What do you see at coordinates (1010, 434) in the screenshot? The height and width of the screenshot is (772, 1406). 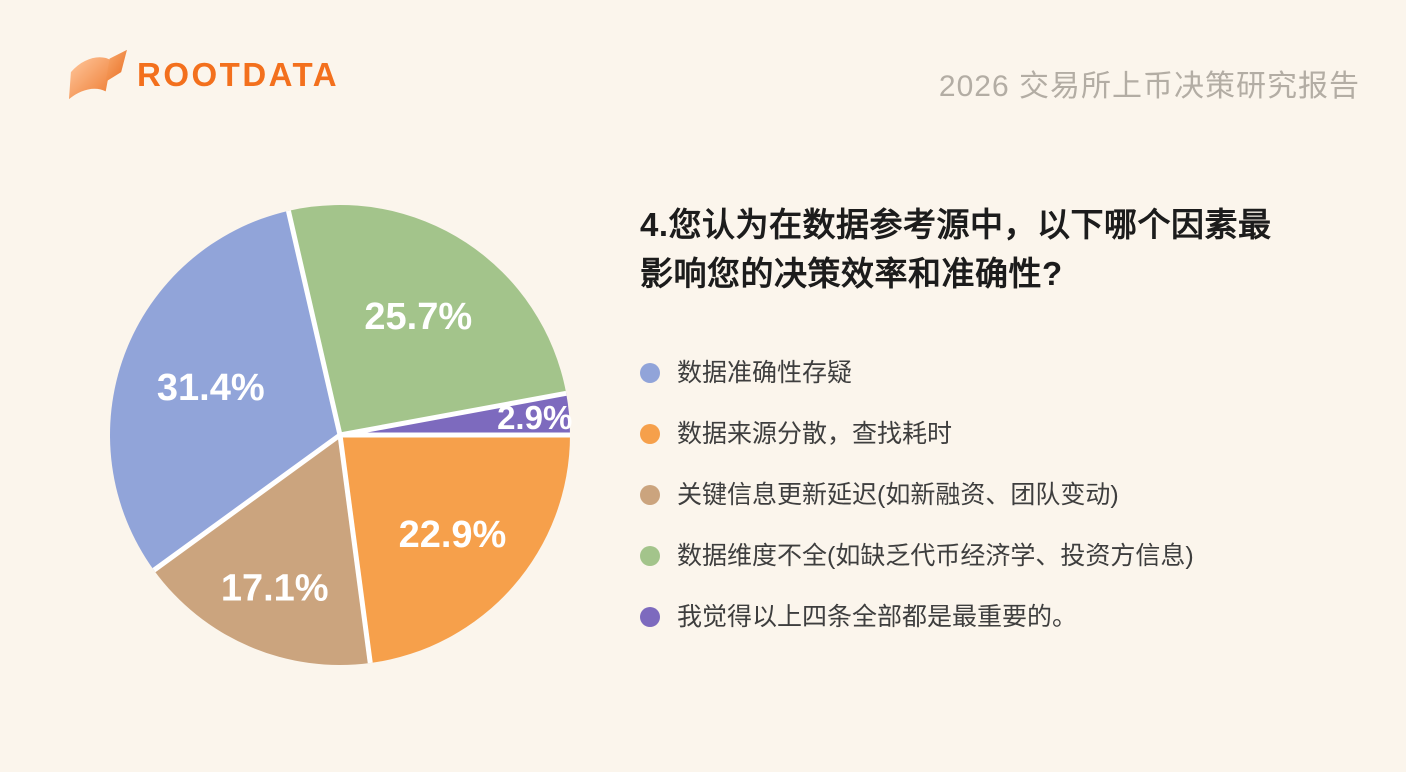 I see `legend-item: 数据来源分散，查找耗时` at bounding box center [1010, 434].